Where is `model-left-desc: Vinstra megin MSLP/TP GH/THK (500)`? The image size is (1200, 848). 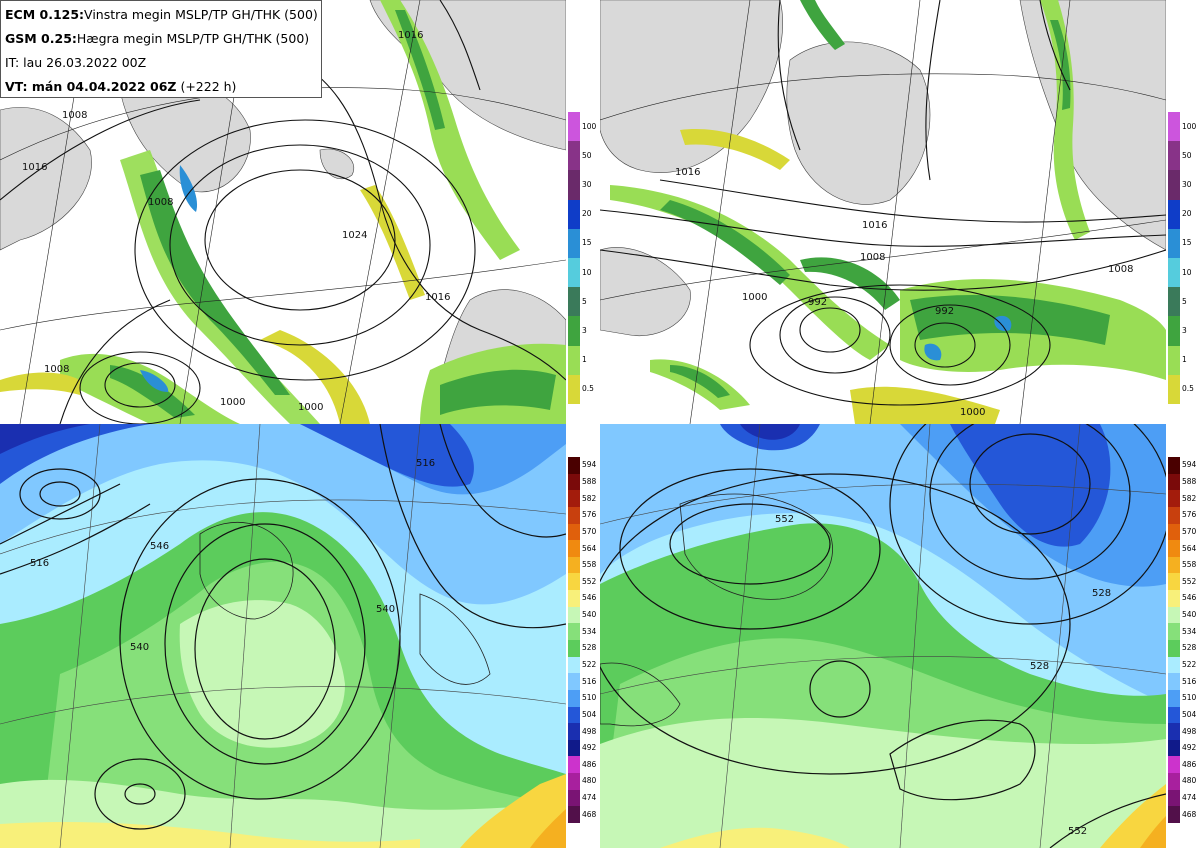
model-left-desc: Vinstra megin MSLP/TP GH/THK (500) is located at coordinates (201, 14).